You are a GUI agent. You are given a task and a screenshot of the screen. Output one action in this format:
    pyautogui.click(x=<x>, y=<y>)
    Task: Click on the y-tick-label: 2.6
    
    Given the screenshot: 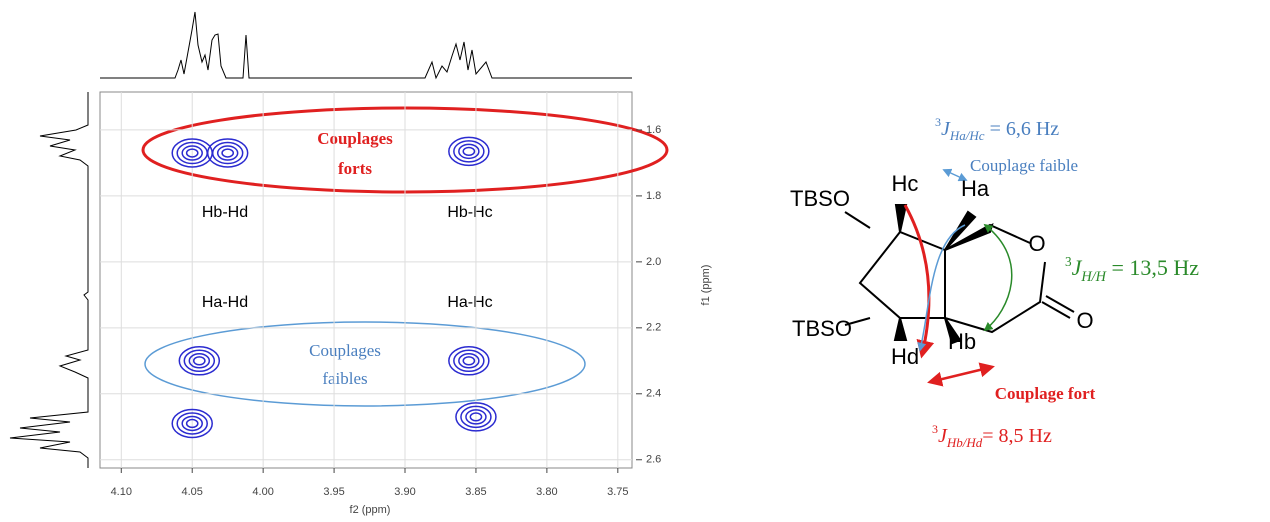 What is the action you would take?
    pyautogui.click(x=653, y=460)
    